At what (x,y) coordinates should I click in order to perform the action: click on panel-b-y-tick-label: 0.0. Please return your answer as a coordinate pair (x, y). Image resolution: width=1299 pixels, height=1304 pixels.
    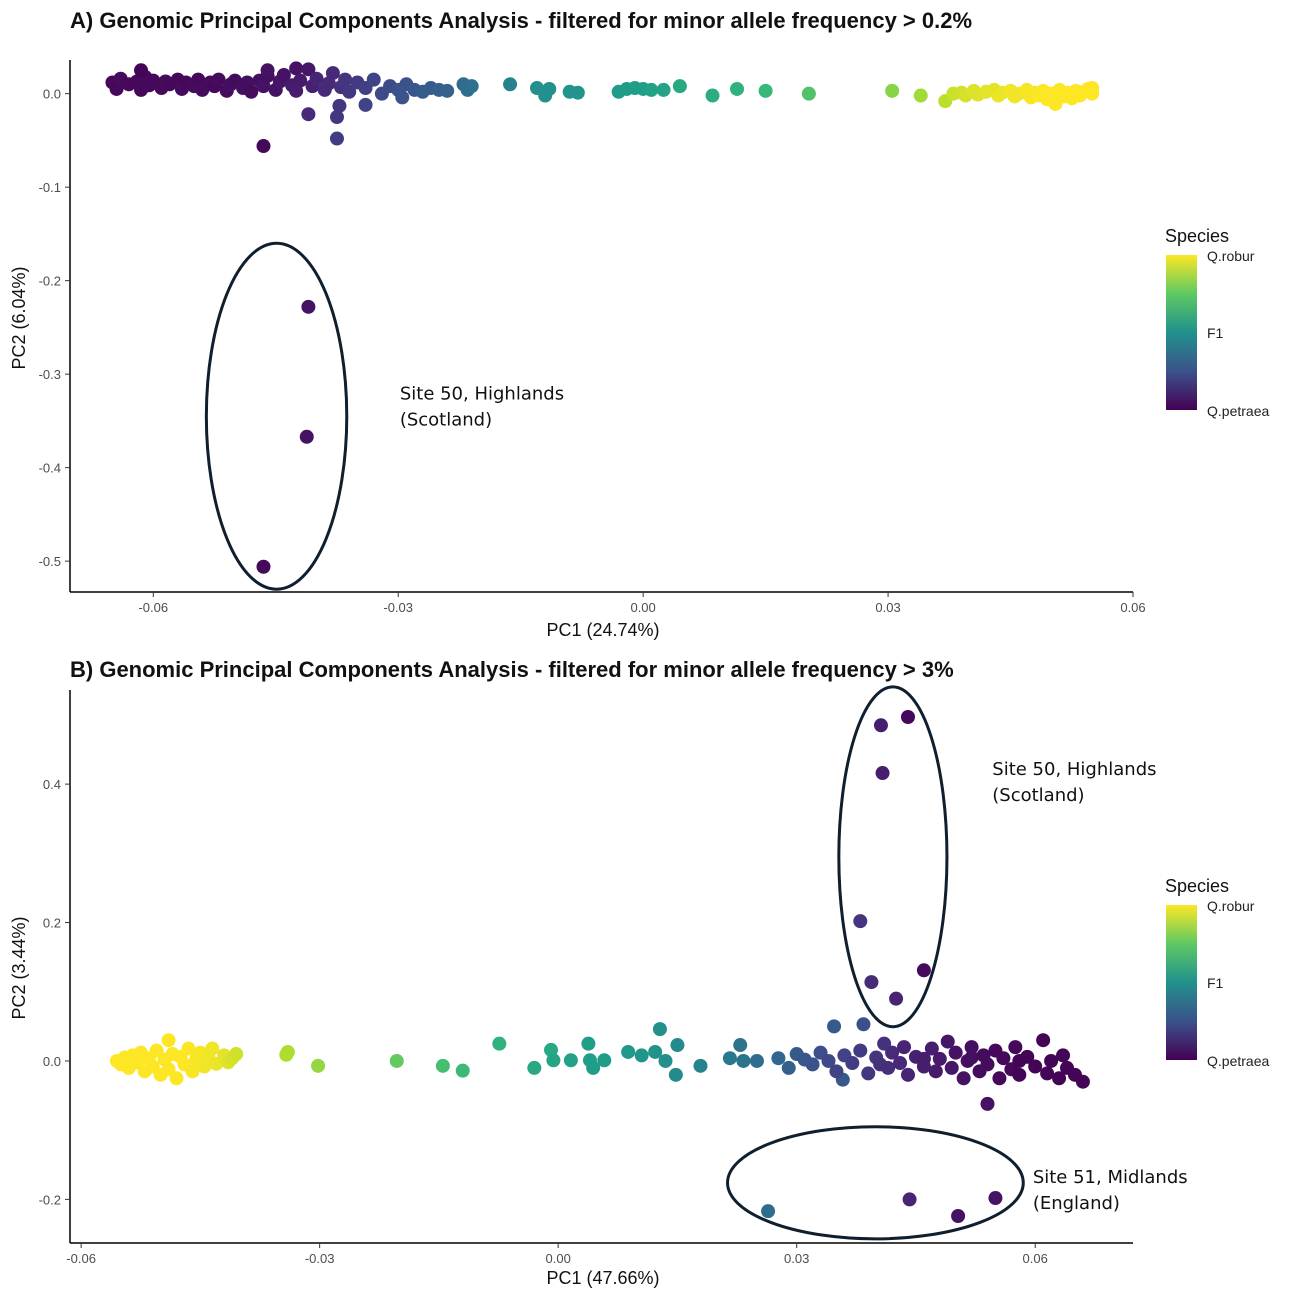
    Looking at the image, I should click on (52, 1061).